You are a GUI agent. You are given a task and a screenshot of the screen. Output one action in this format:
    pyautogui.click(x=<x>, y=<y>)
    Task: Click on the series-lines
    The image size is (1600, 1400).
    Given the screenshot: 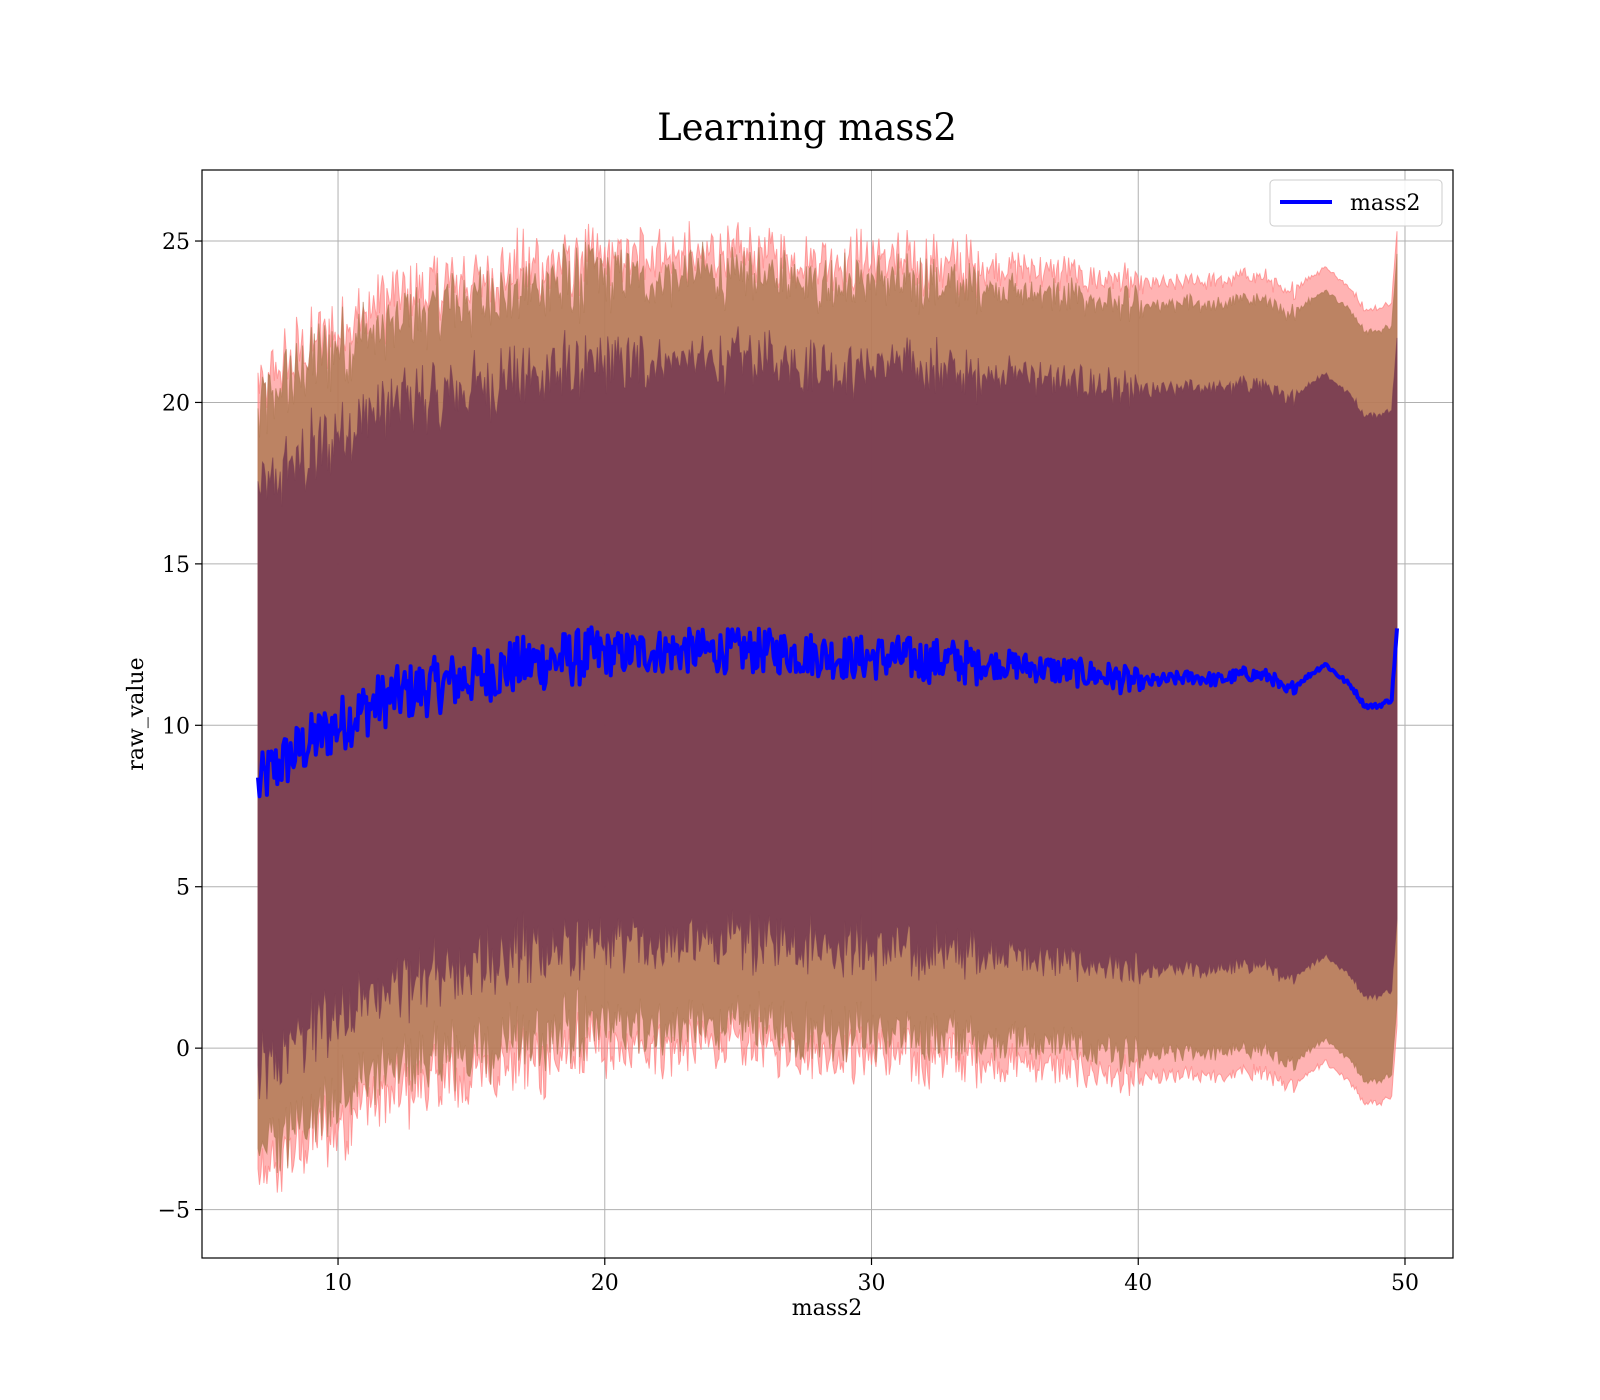 What is the action you would take?
    pyautogui.click(x=827, y=712)
    